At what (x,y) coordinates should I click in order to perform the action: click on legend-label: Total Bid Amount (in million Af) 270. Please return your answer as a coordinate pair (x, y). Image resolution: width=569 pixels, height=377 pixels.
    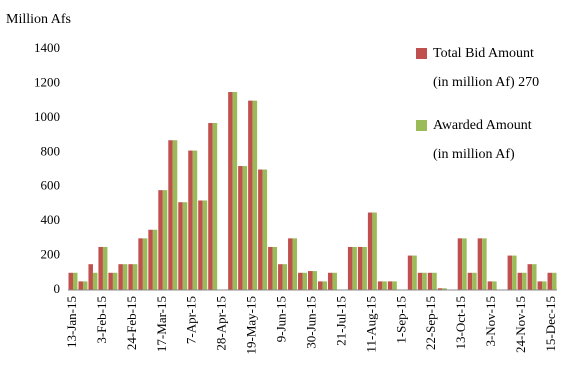
    Looking at the image, I should click on (486, 68).